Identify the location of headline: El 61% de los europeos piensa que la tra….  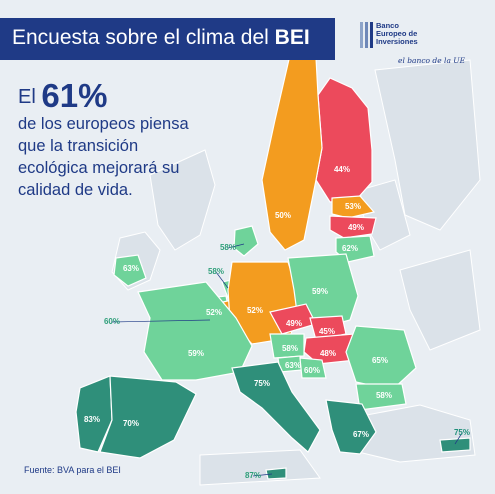
(118, 140).